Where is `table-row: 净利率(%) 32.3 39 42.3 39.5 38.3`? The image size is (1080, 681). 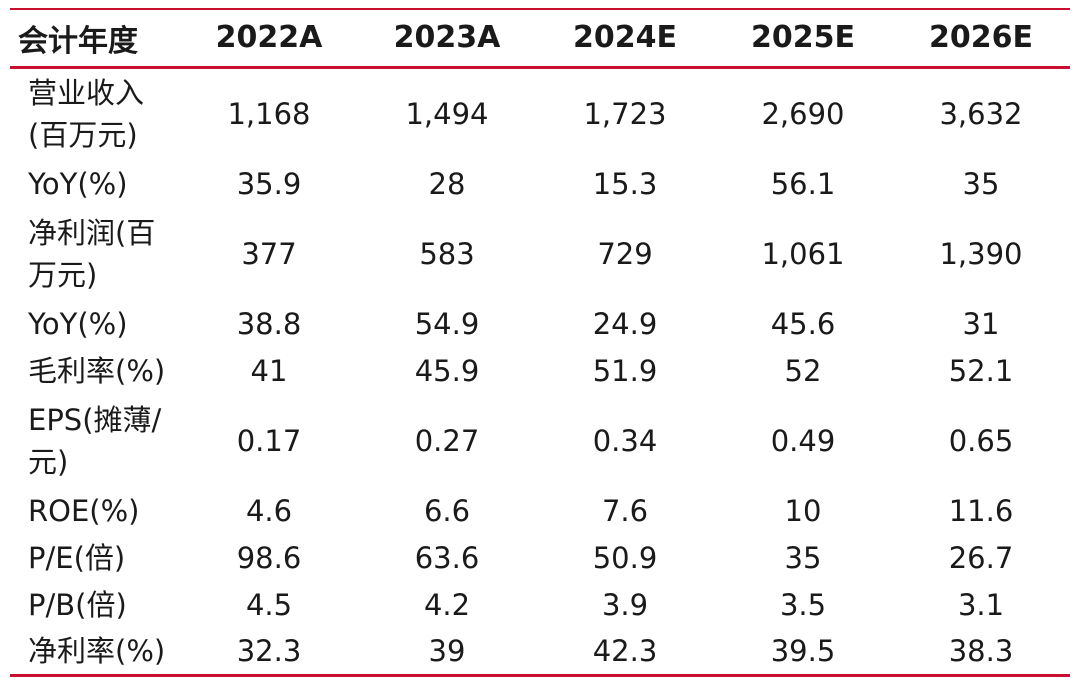 table-row: 净利率(%) 32.3 39 42.3 39.5 38.3 is located at coordinates (540, 652).